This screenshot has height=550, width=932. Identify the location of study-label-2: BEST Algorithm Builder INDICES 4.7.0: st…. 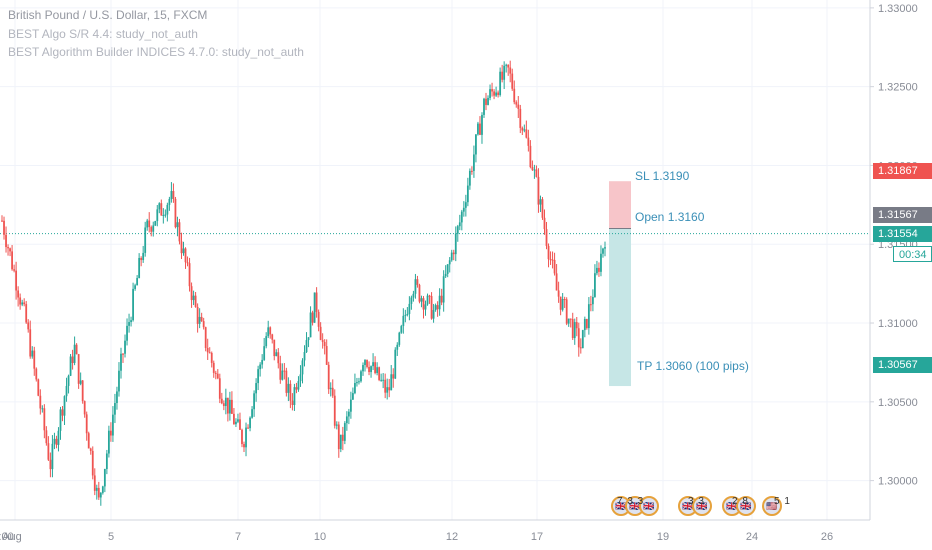
(156, 52).